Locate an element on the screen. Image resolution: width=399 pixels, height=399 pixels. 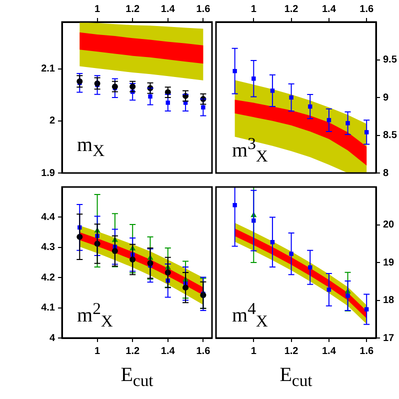
y2-tick-label: 9.5 is located at coordinates (390, 60).